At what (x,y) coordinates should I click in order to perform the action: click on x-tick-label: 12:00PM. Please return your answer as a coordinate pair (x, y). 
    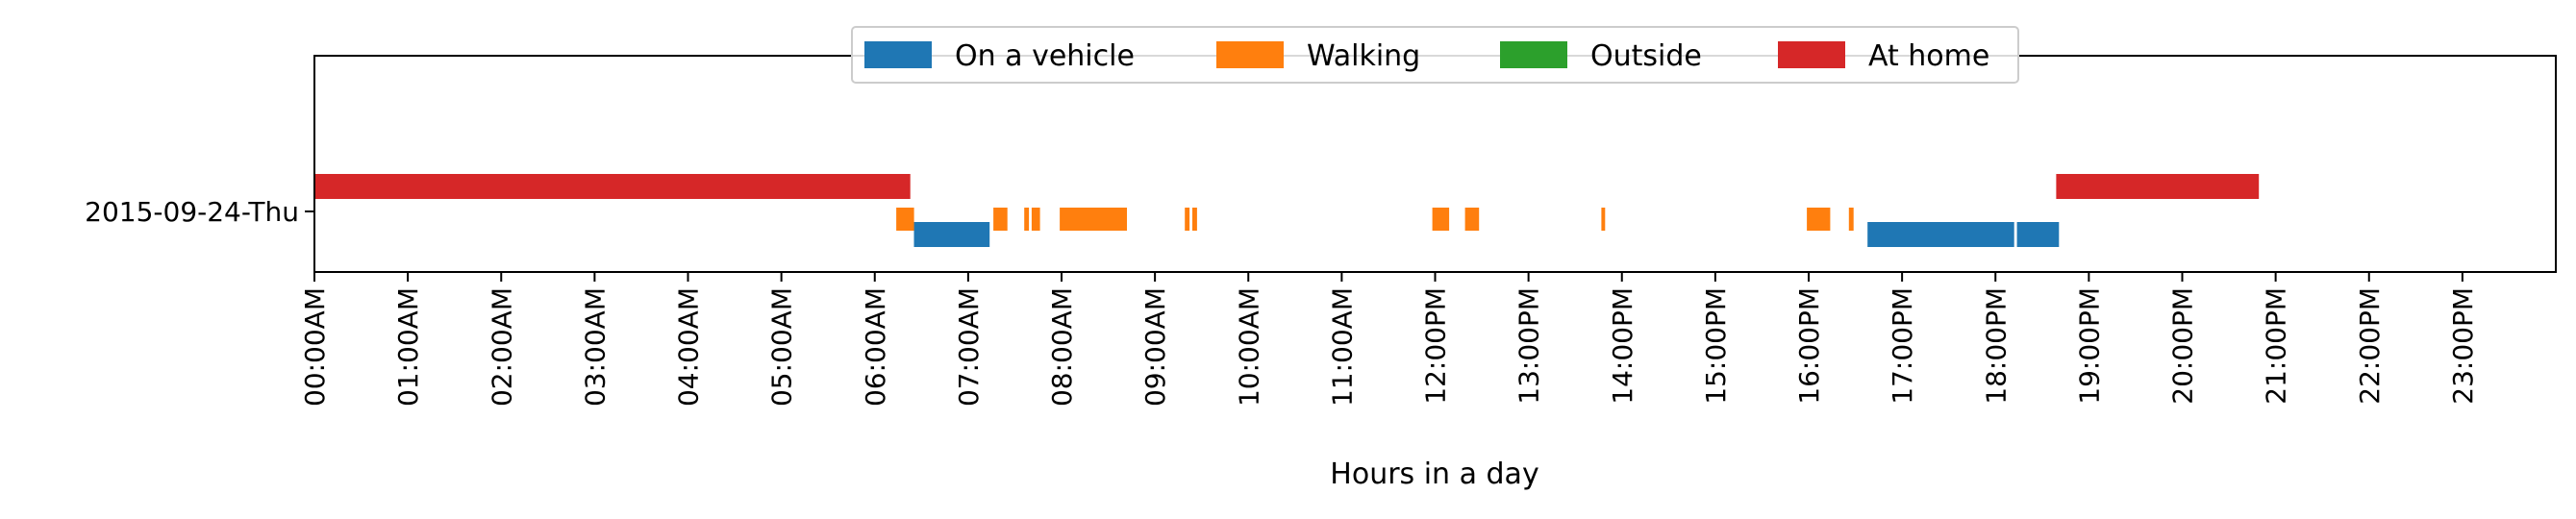
    Looking at the image, I should click on (1436, 346).